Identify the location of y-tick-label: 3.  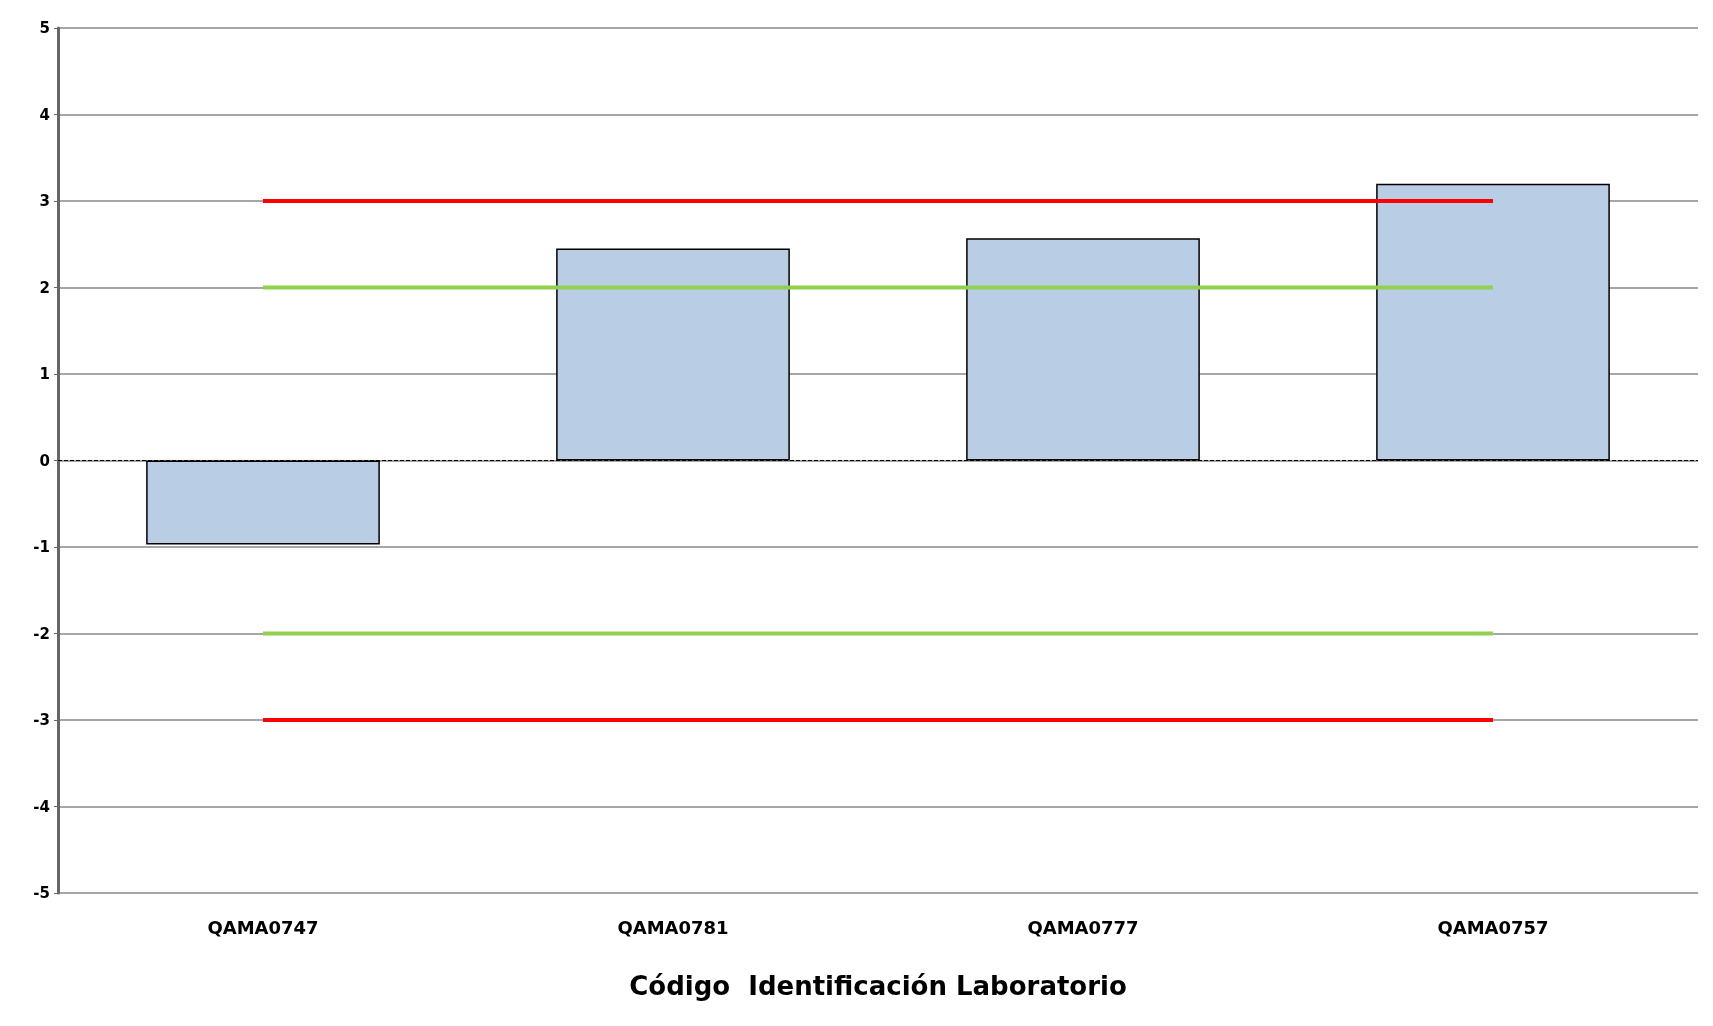
(44, 201).